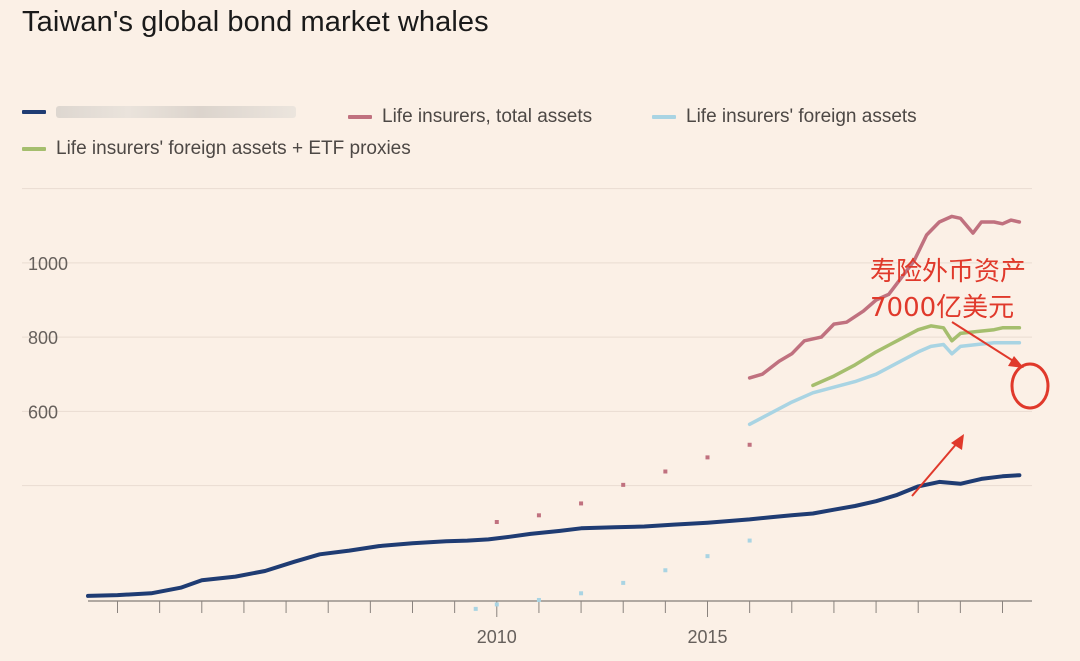  I want to click on legend-swatch-lightblue, so click(664, 117).